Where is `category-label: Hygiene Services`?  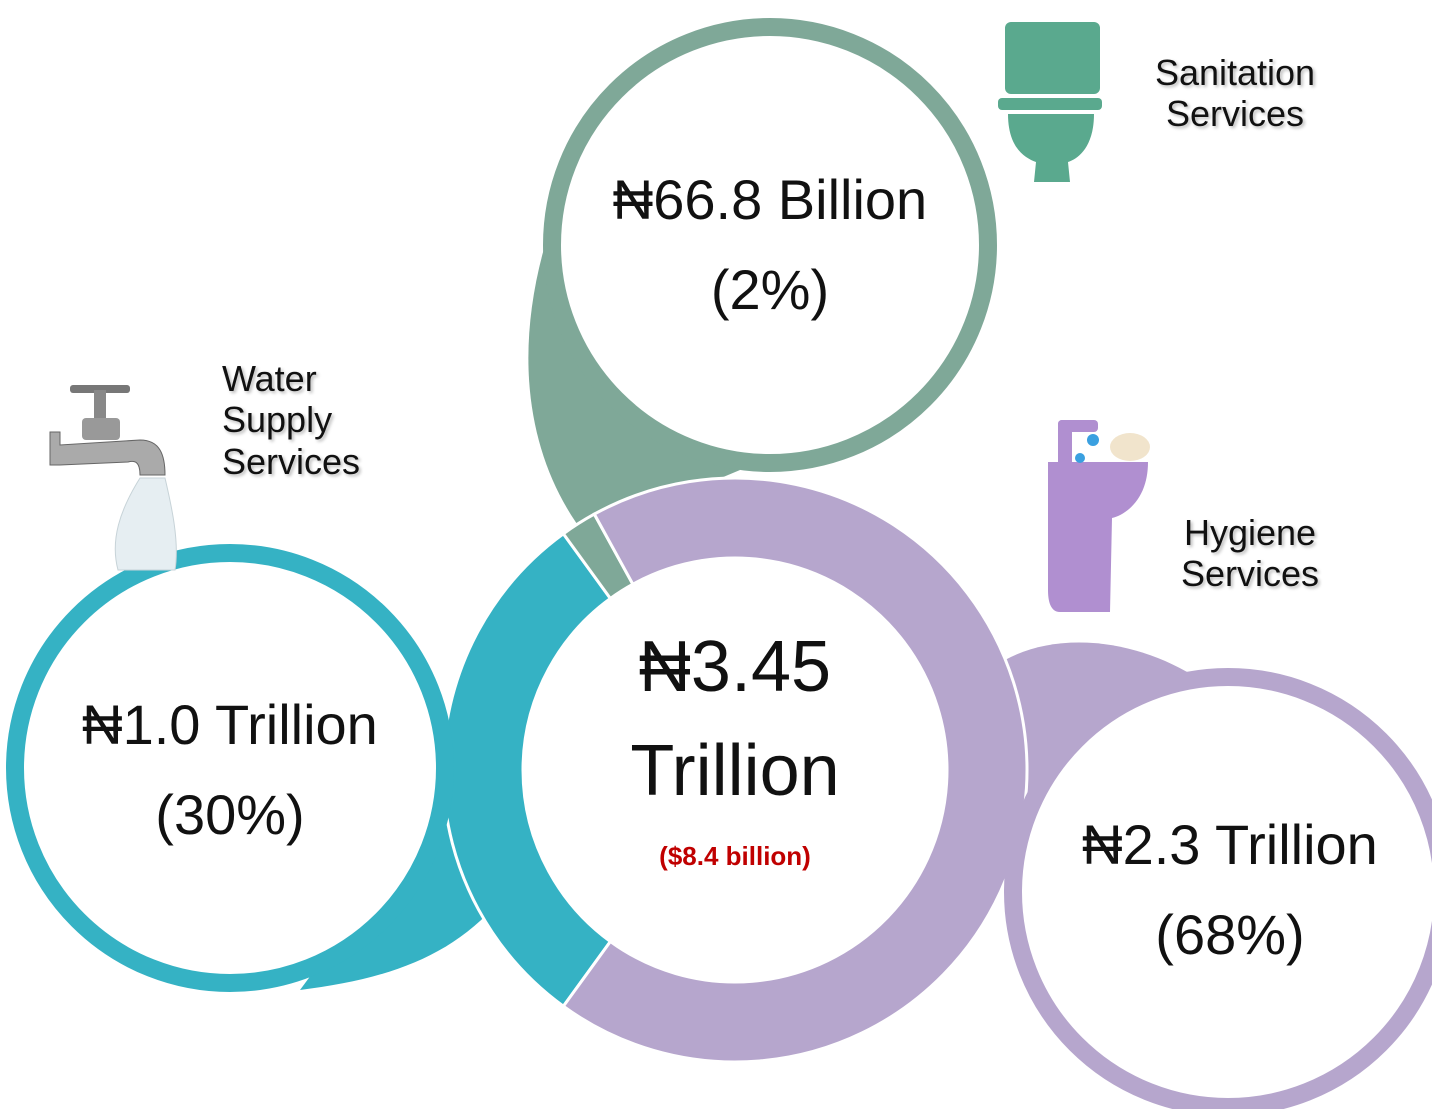
category-label: Hygiene Services is located at coordinates (1250, 553).